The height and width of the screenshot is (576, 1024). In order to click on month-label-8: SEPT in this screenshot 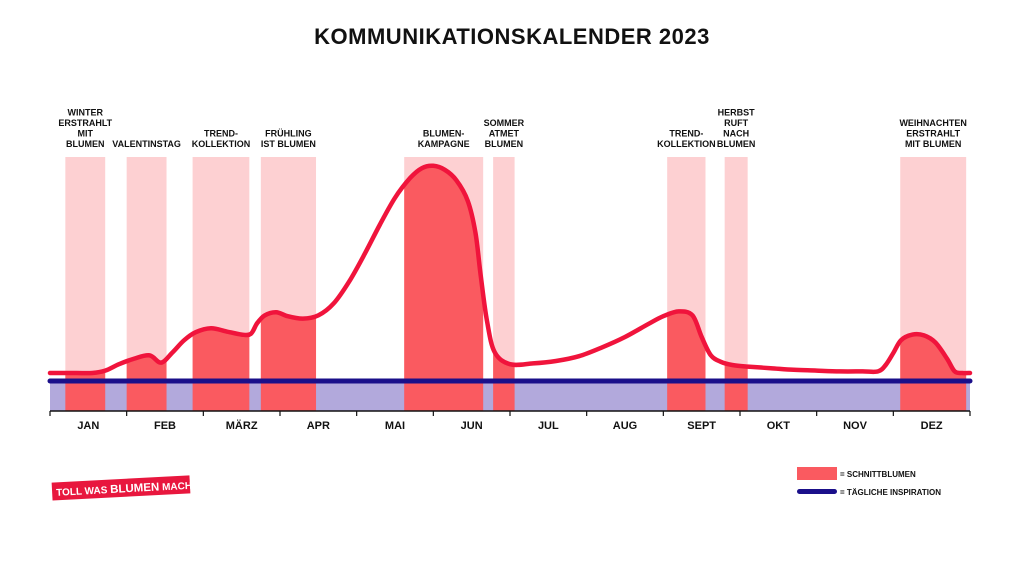, I will do `click(701, 426)`.